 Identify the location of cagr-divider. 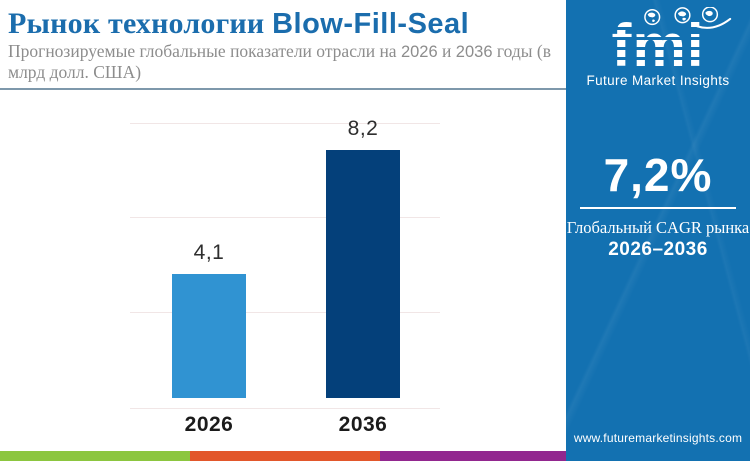
(658, 208).